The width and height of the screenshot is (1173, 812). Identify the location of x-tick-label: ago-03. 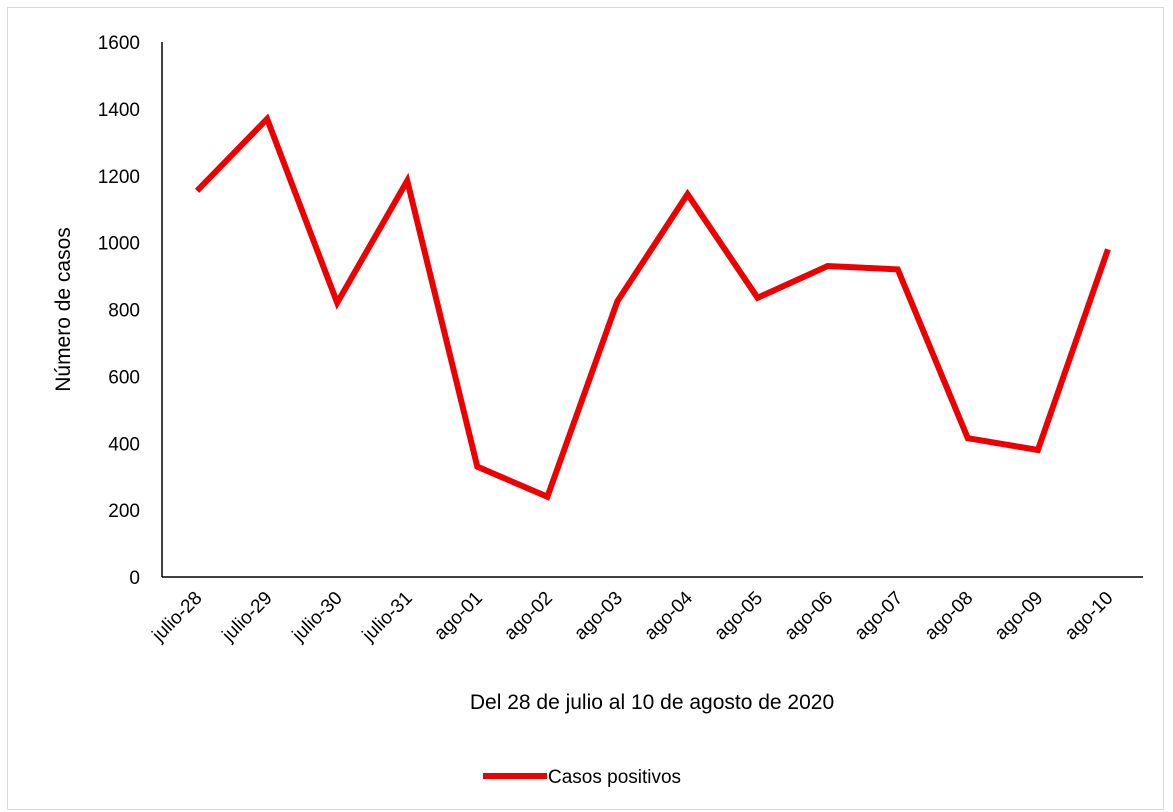
(598, 616).